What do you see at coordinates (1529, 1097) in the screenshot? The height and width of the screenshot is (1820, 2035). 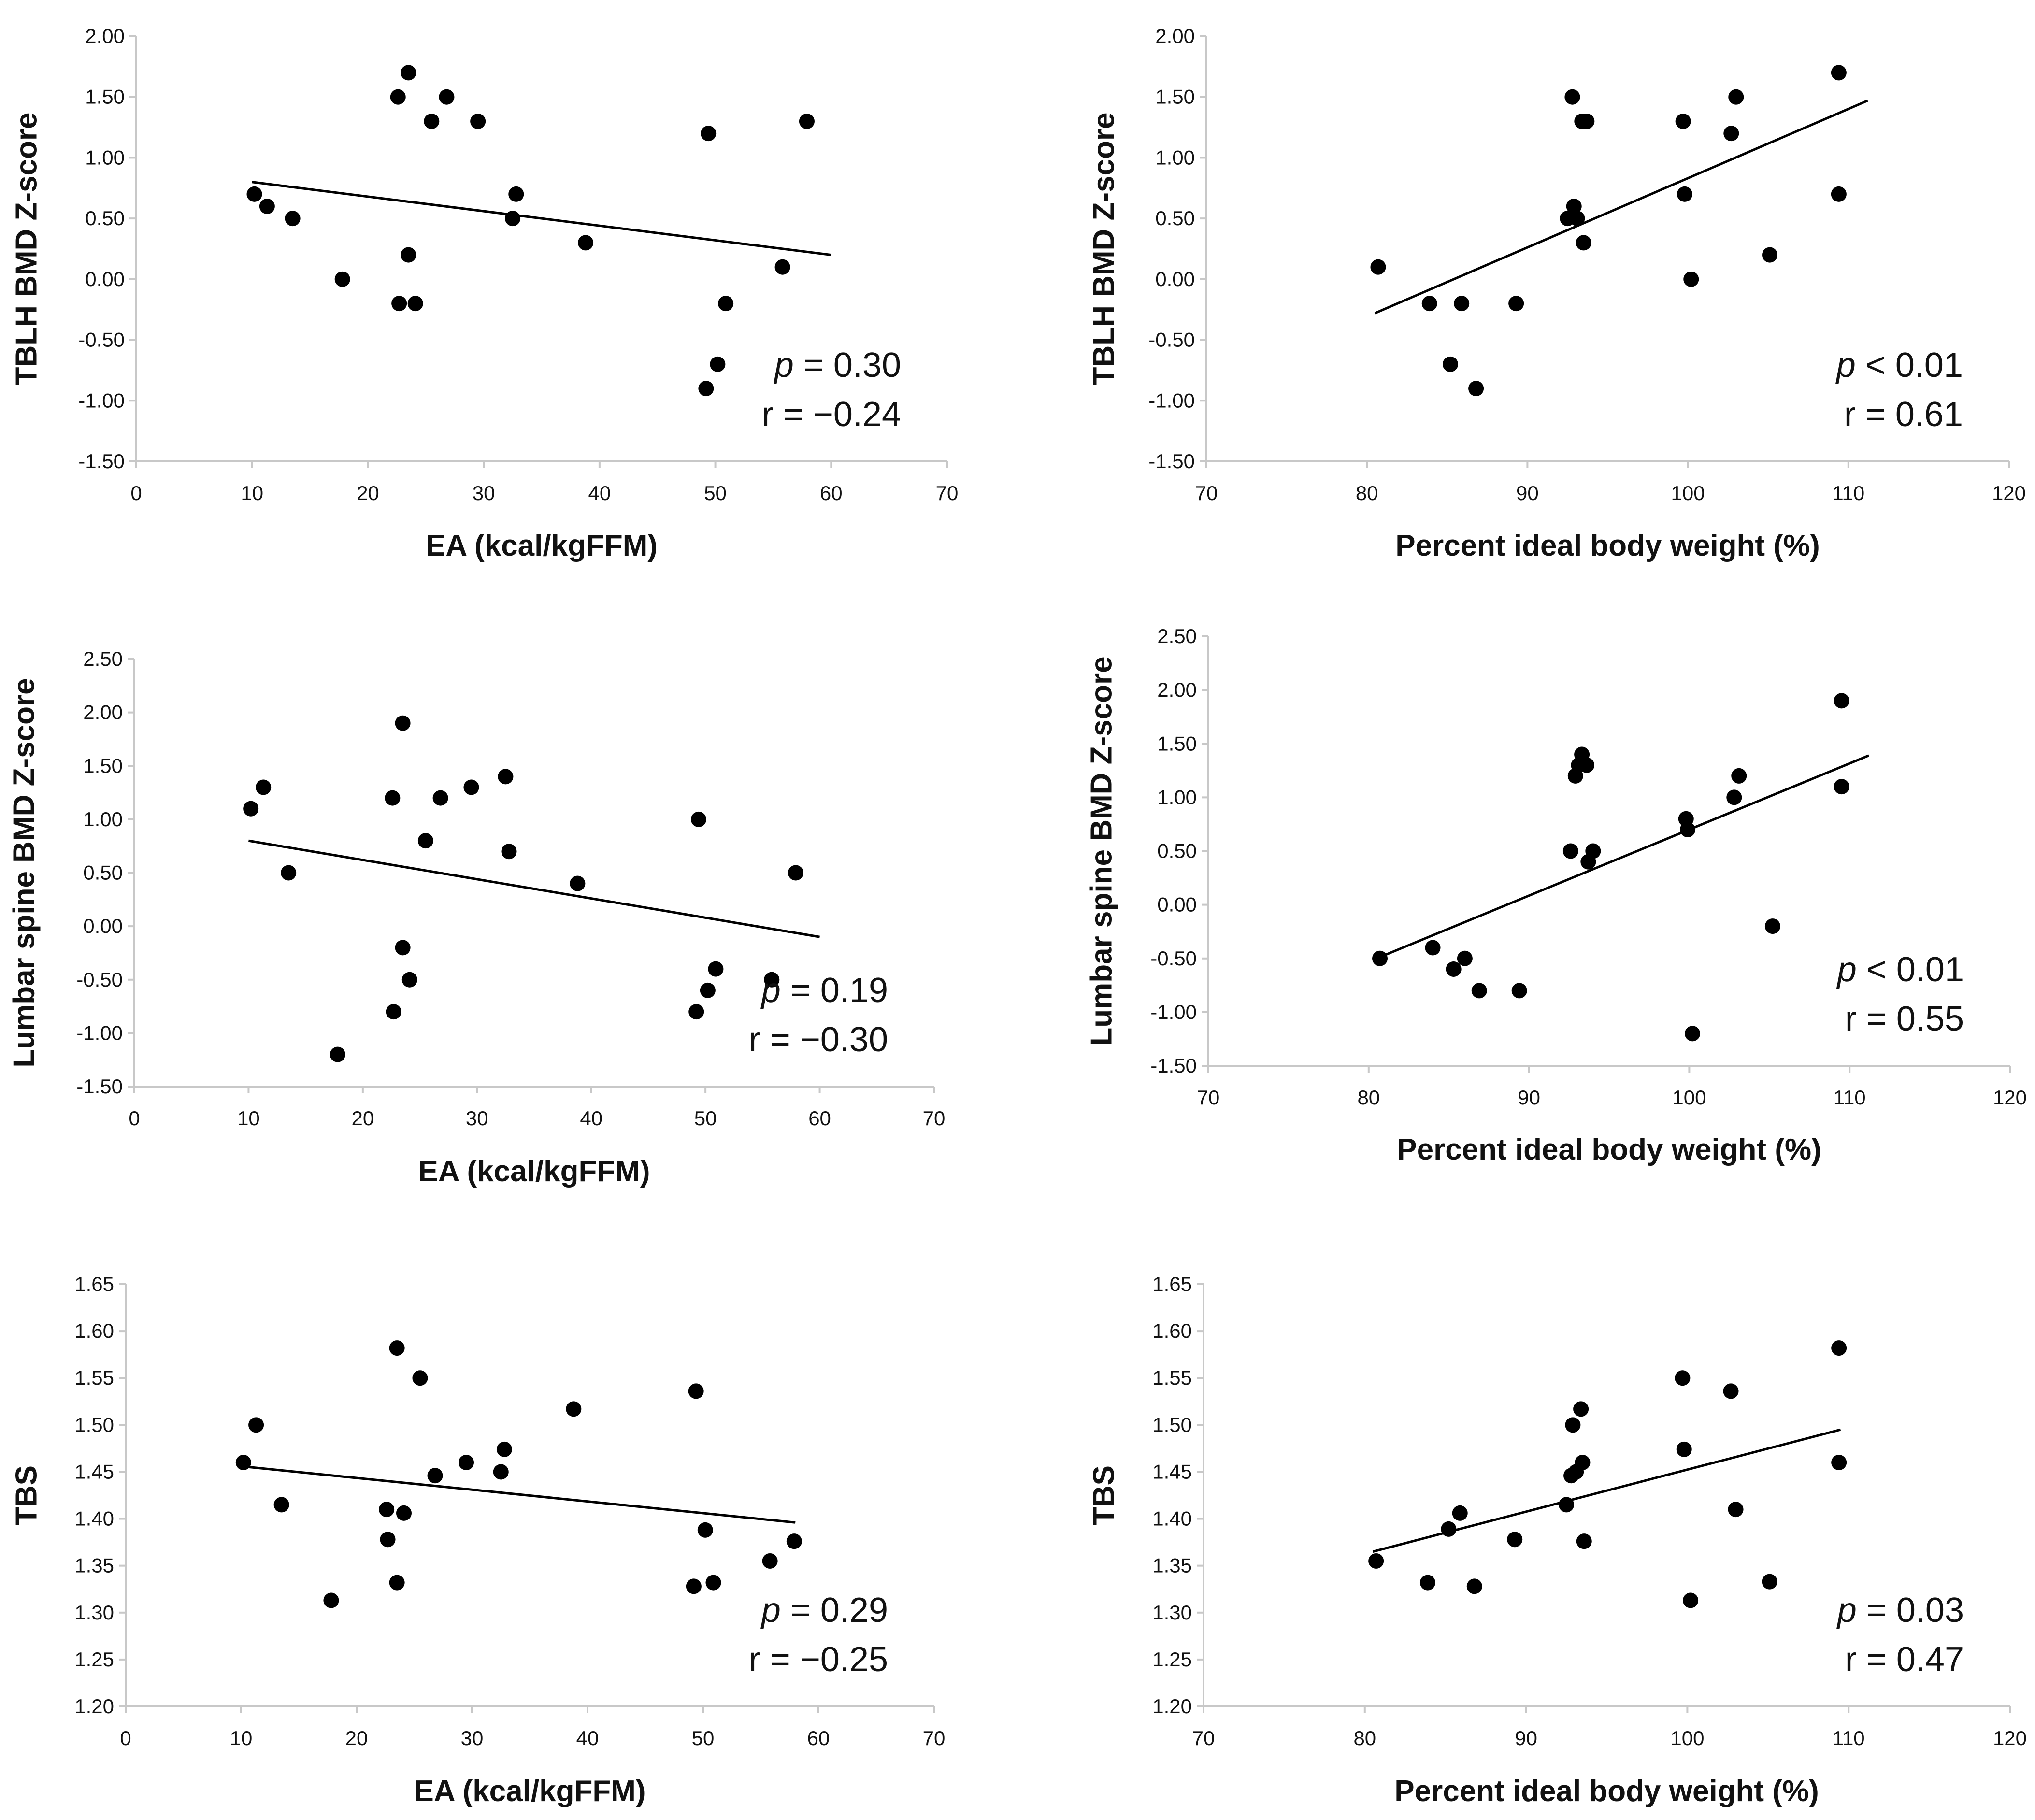 I see `x-tick-label: 90` at bounding box center [1529, 1097].